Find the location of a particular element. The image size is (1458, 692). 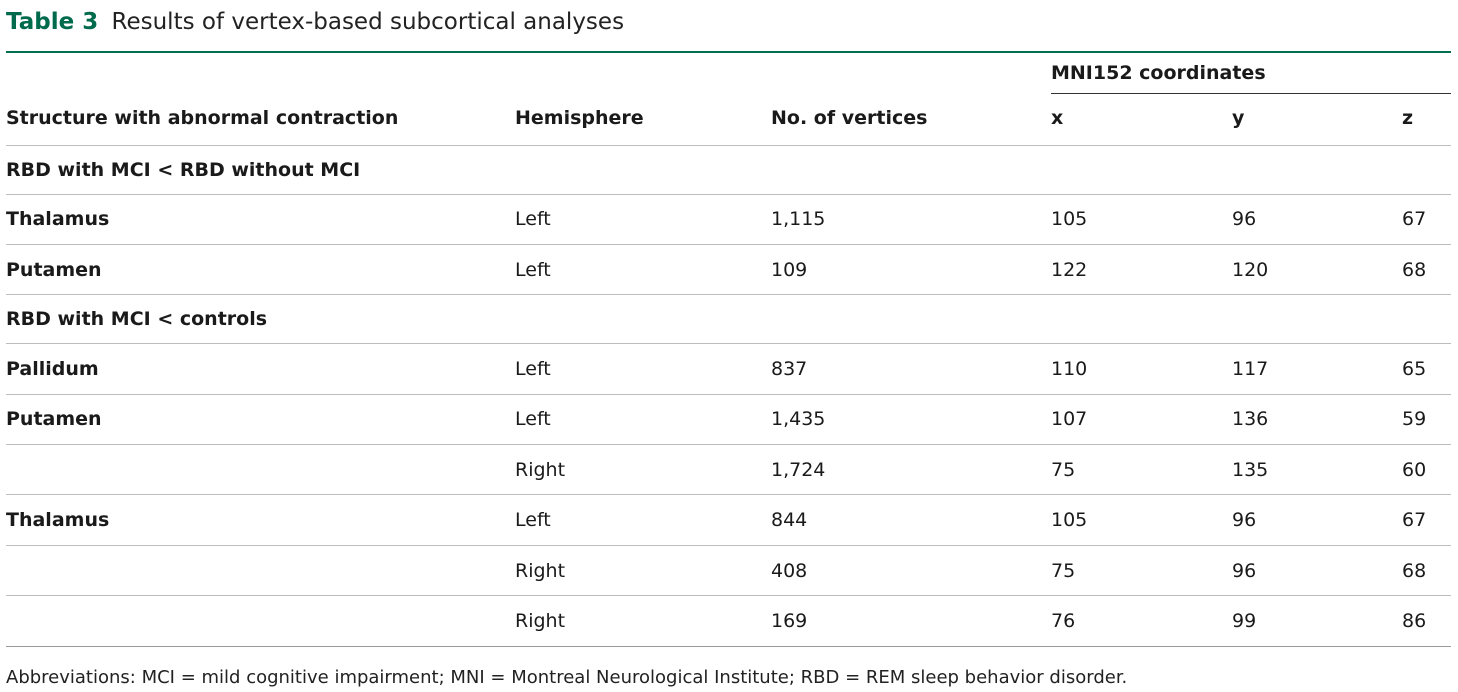

table-row: Putamen Left 1,435 107 136 59 is located at coordinates (728, 420).